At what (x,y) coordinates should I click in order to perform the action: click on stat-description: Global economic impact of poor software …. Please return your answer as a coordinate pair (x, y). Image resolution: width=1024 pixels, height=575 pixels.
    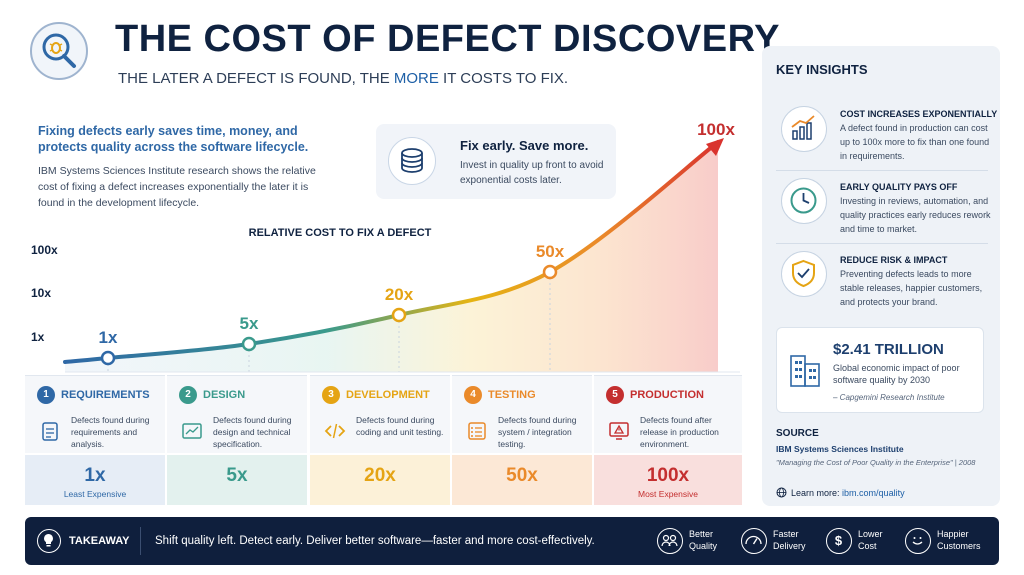
    Looking at the image, I should click on (896, 374).